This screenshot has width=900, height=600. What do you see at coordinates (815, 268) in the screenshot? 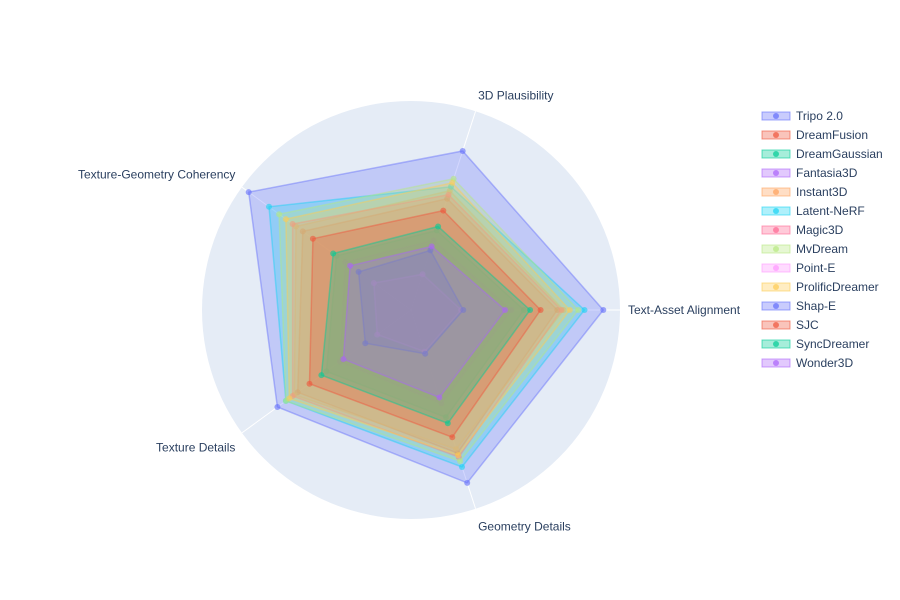
I see `legend-label: Point-E` at bounding box center [815, 268].